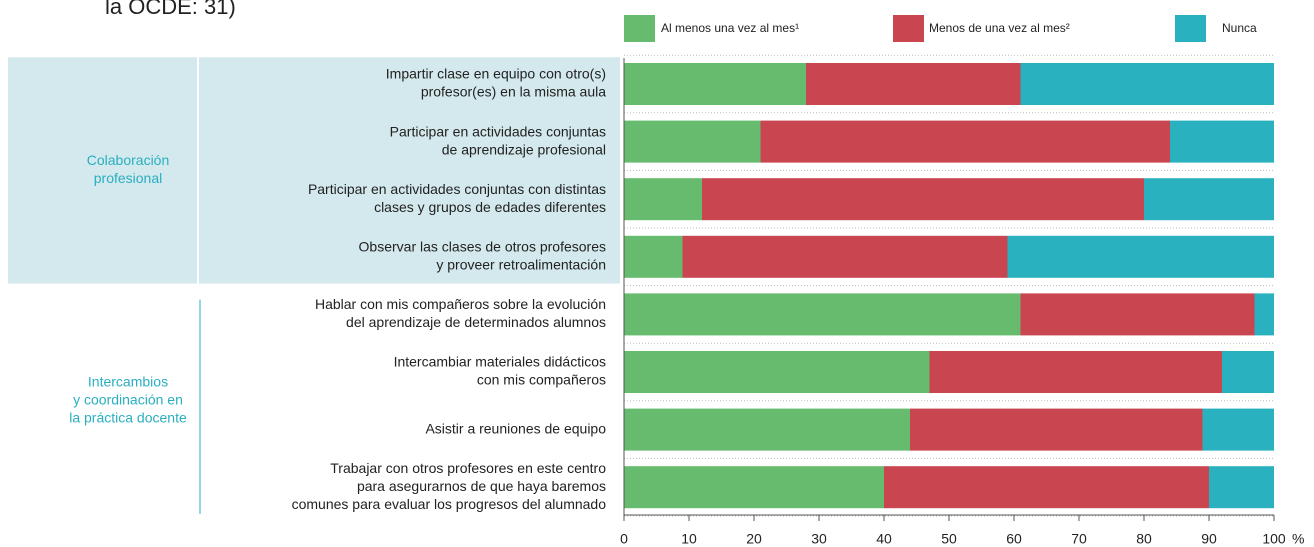 Image resolution: width=1314 pixels, height=547 pixels. Describe the element at coordinates (999, 28) in the screenshot. I see `legend-label: Menos de una vez al mes²` at that location.